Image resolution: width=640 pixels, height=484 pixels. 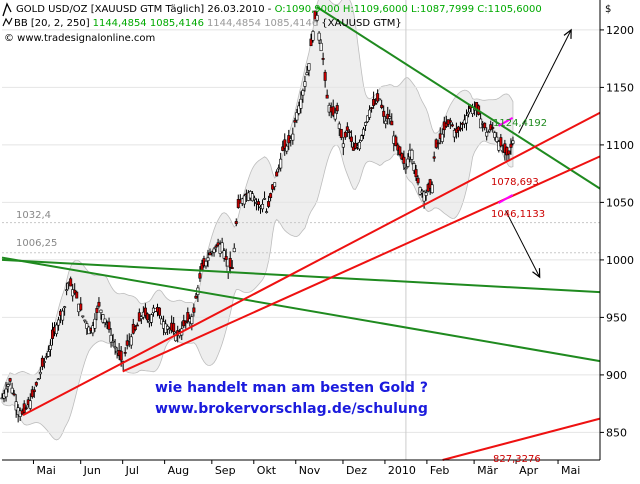 I want to click on x-tick-label: Jun, so click(x=92, y=470).